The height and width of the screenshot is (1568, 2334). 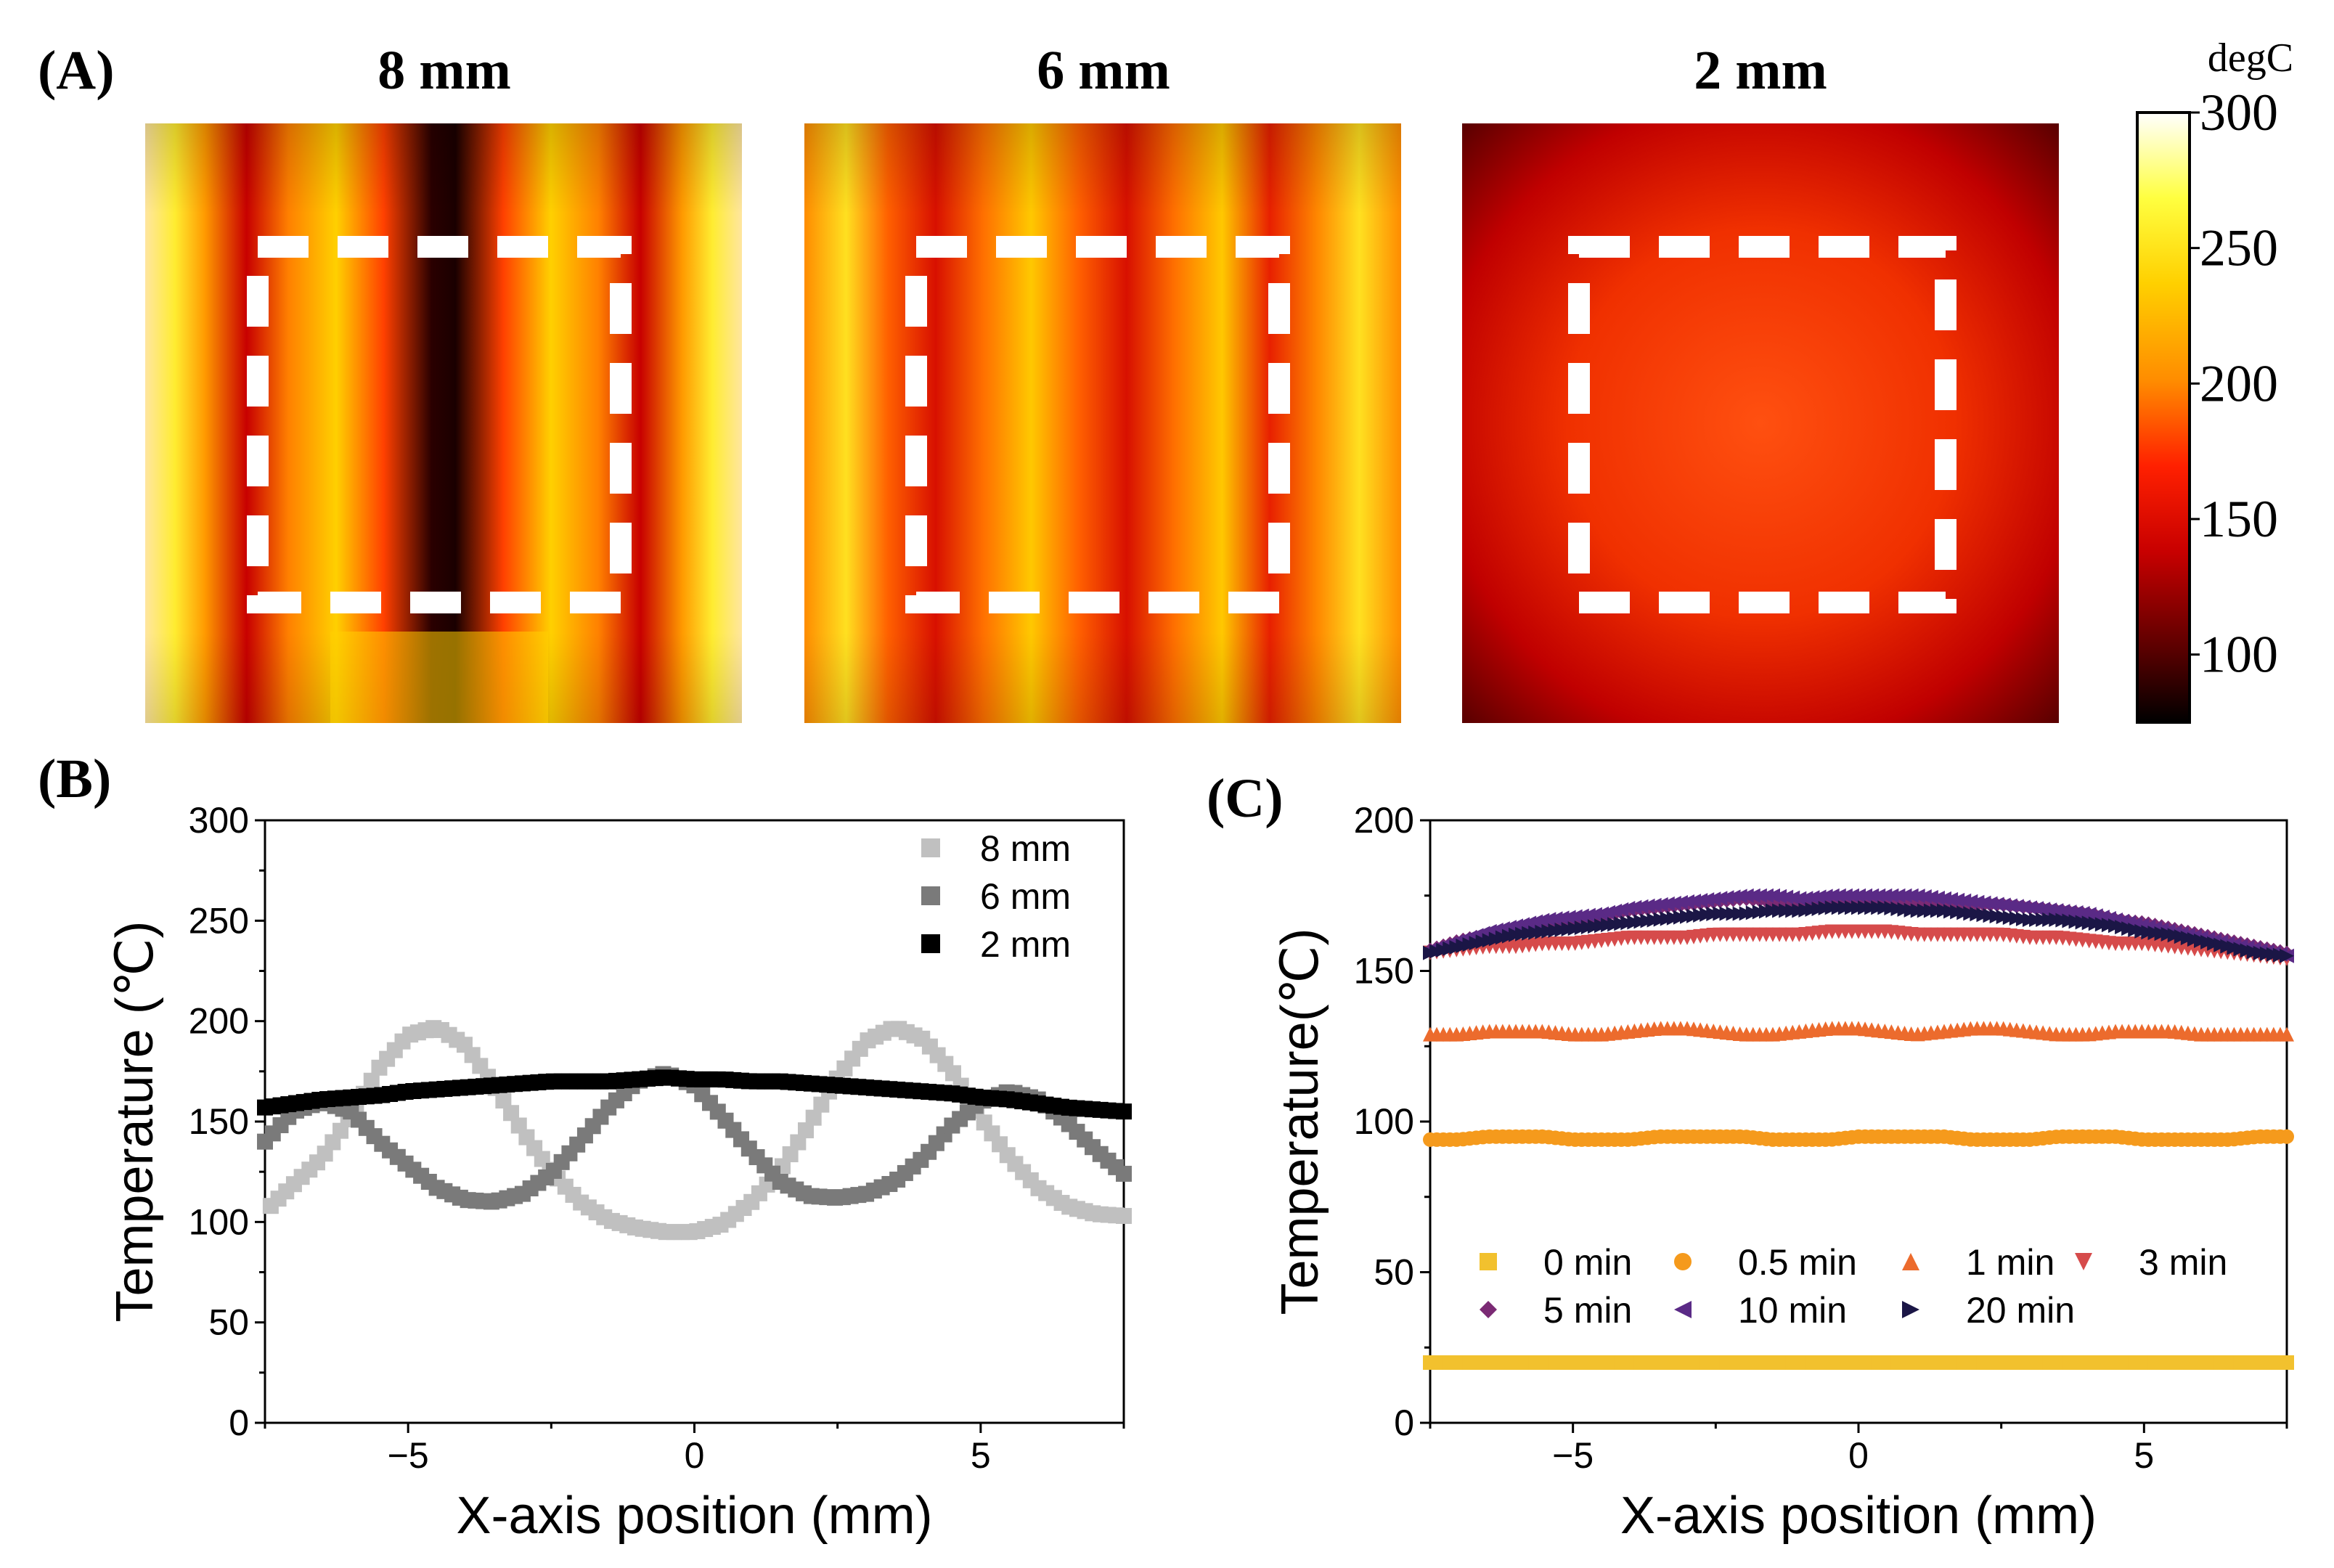 I want to click on plot-b-xtick-label: 5, so click(x=981, y=1456).